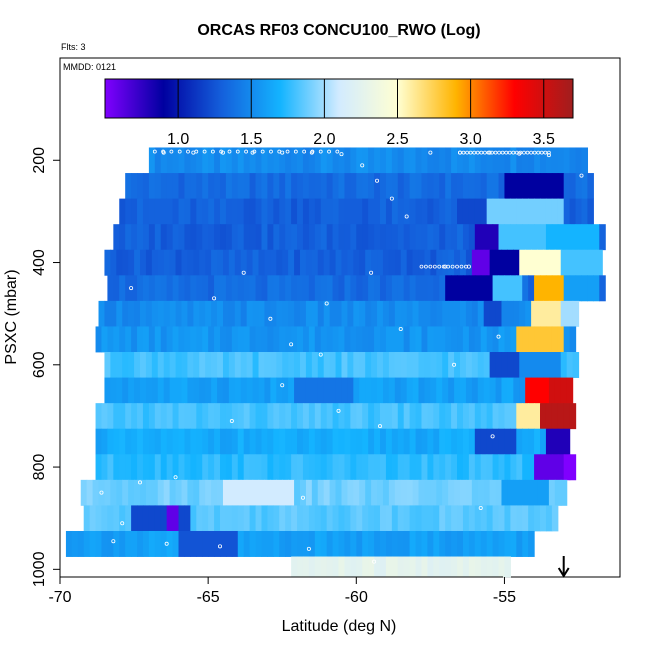 The image size is (650, 650). What do you see at coordinates (208, 597) in the screenshot?
I see `x-tick-label: -65` at bounding box center [208, 597].